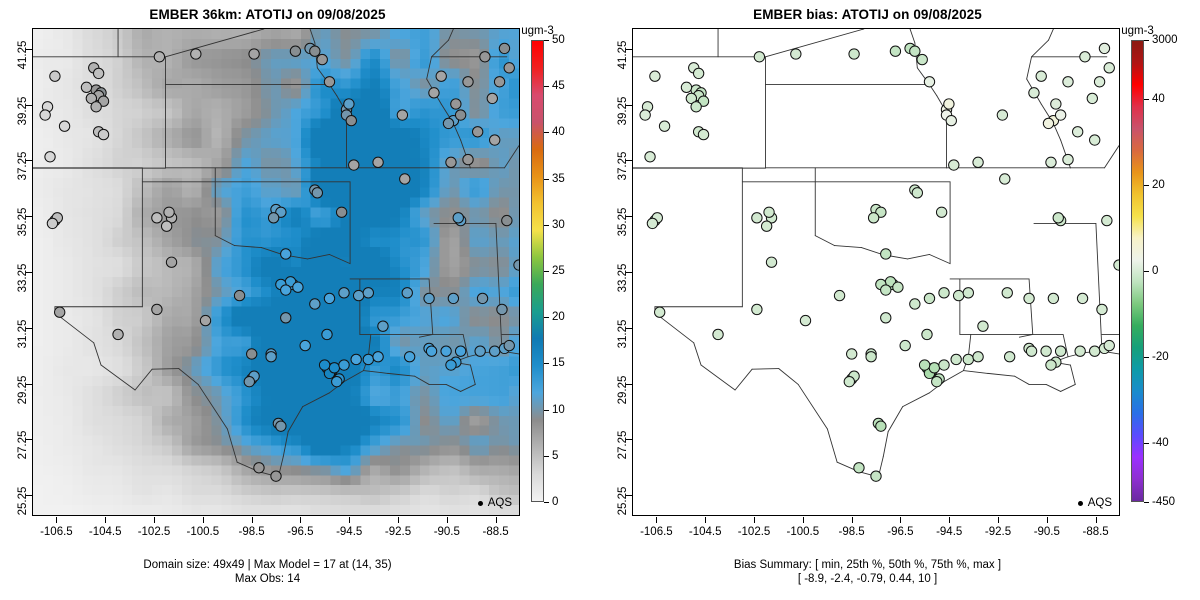 This screenshot has width=1200, height=600. Describe the element at coordinates (1137, 31) in the screenshot. I see `colorbar-bias-unit: ugm-3` at that location.